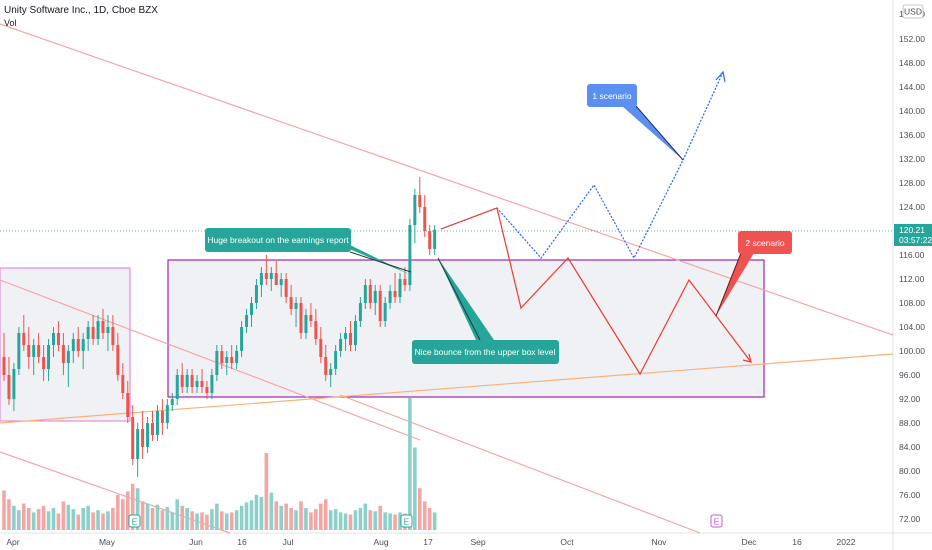 The image size is (932, 550). What do you see at coordinates (520, 464) in the screenshot?
I see `mid-trendline-right` at bounding box center [520, 464].